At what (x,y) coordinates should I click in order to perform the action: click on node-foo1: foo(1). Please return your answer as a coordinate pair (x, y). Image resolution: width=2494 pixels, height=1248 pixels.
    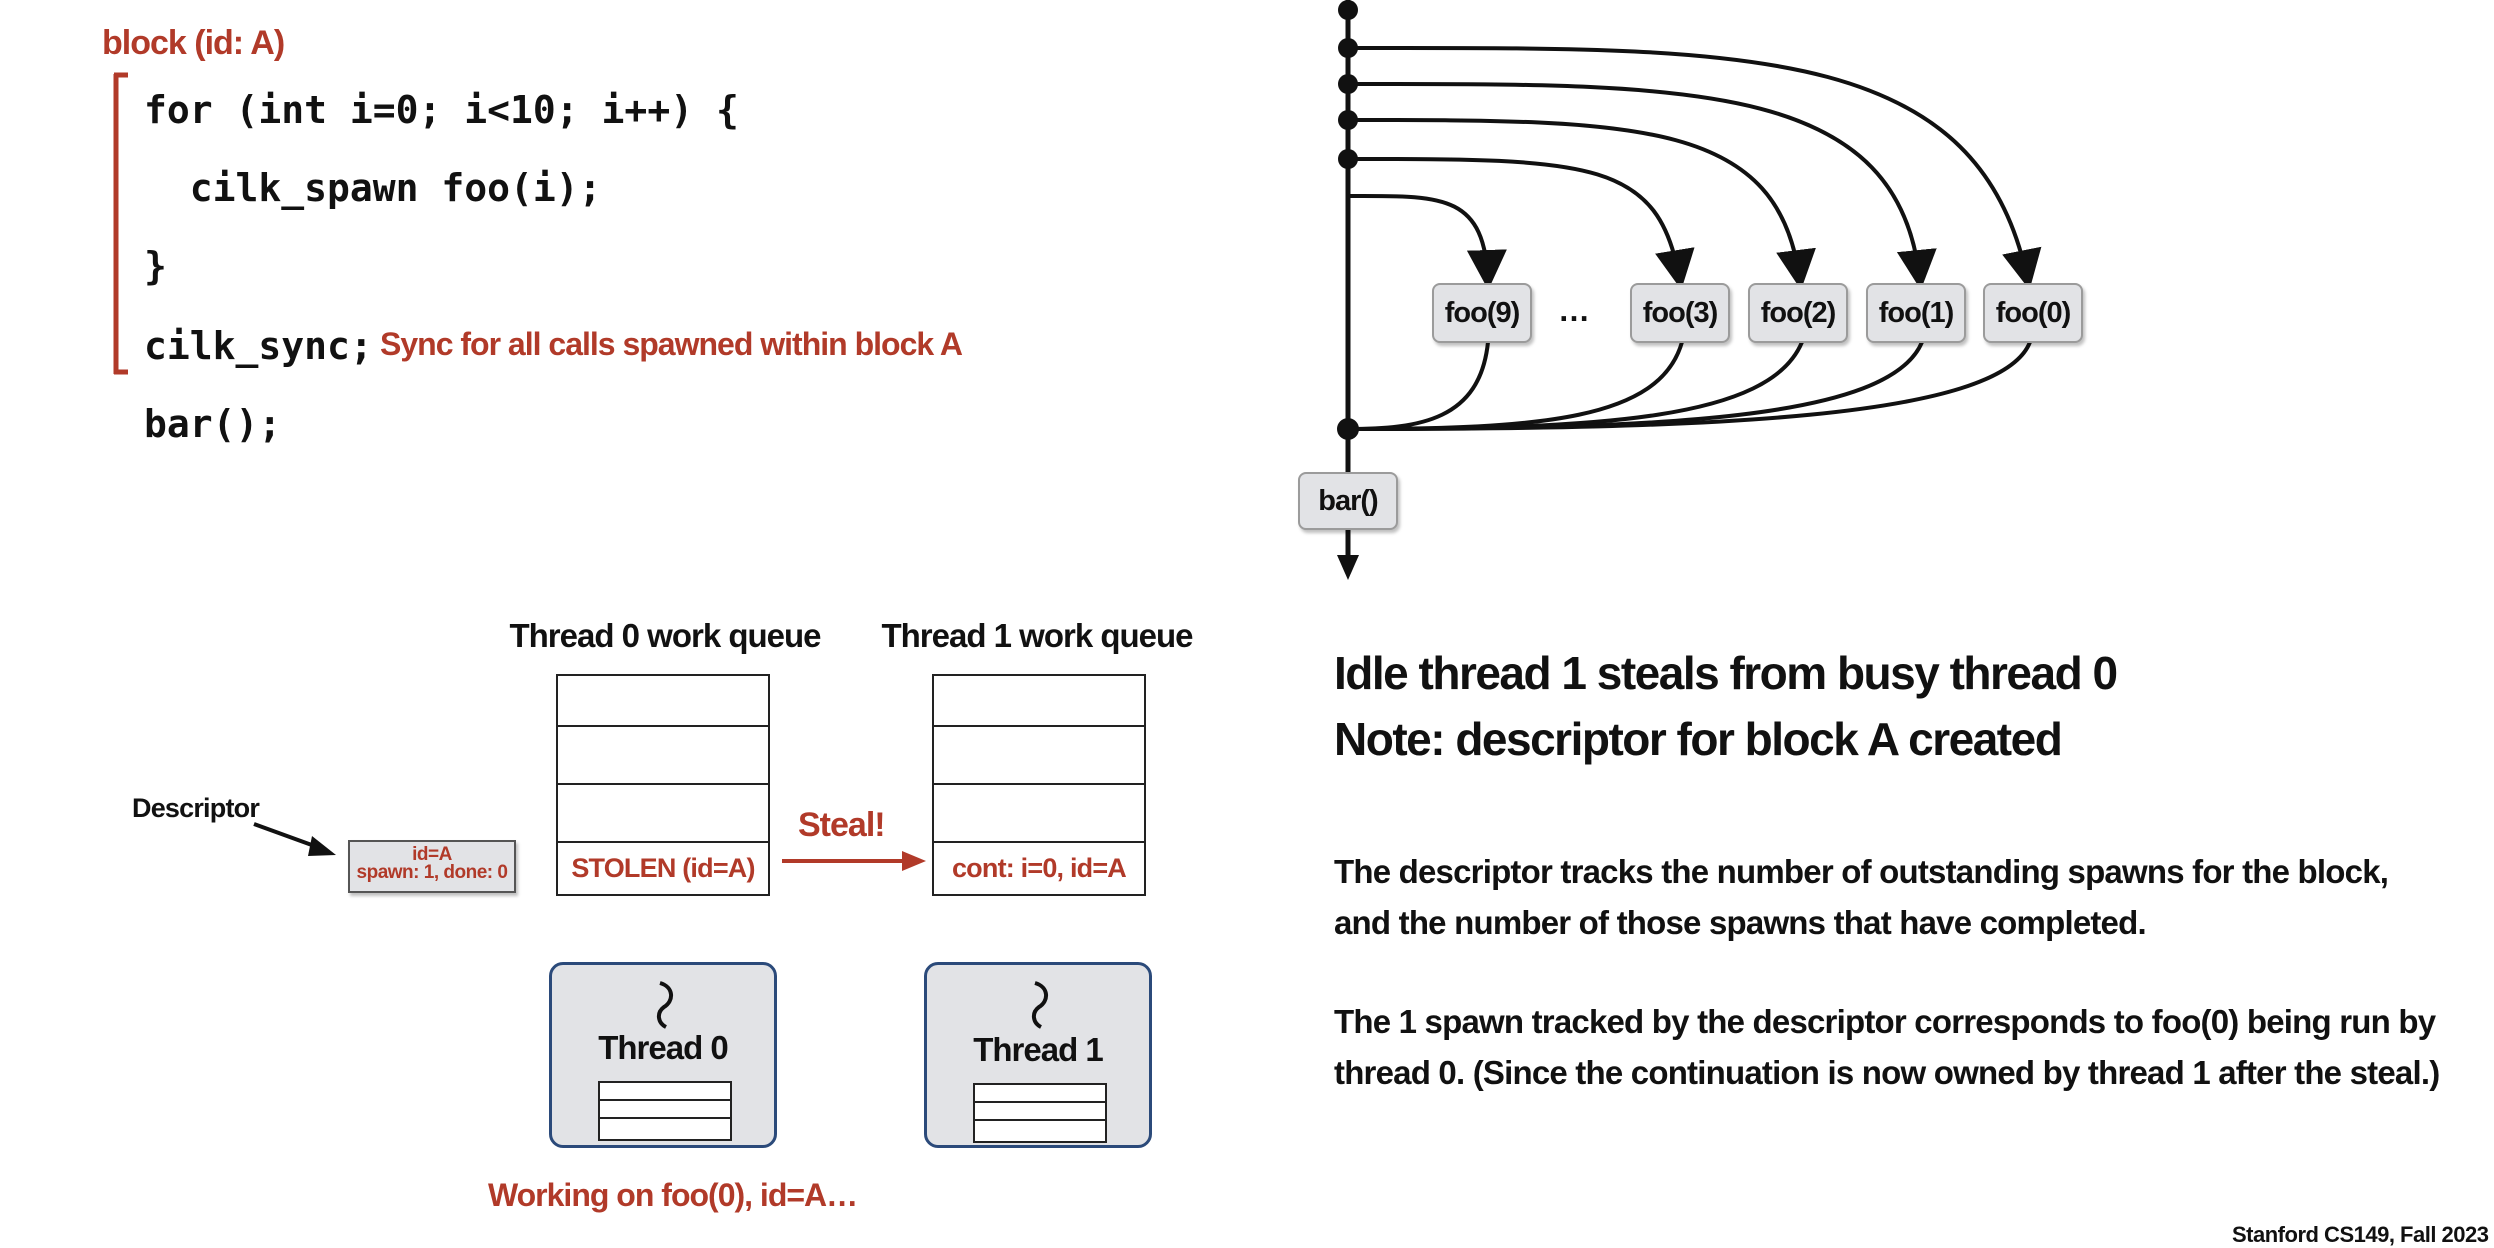
    Looking at the image, I should click on (1916, 313).